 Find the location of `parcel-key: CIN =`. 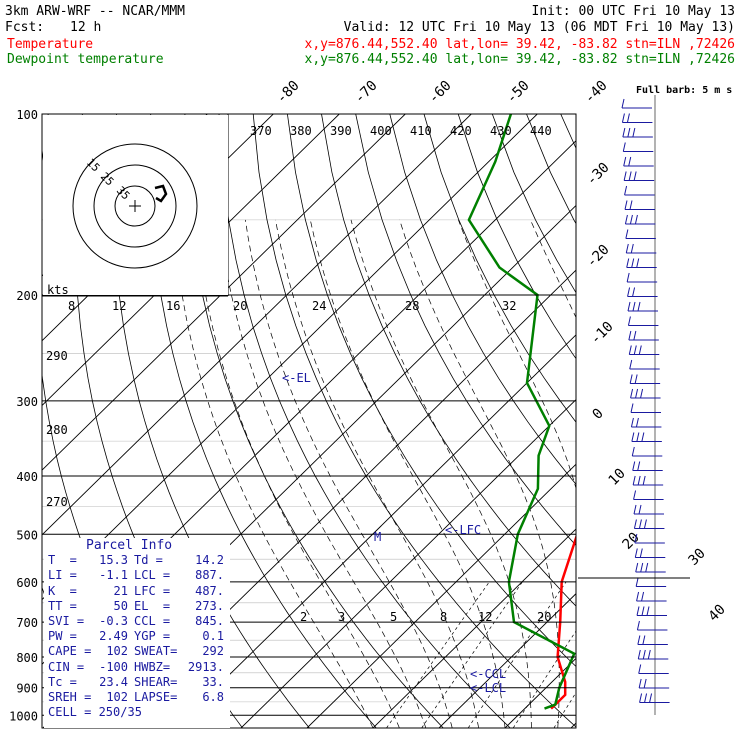

parcel-key: CIN = is located at coordinates (66, 666).